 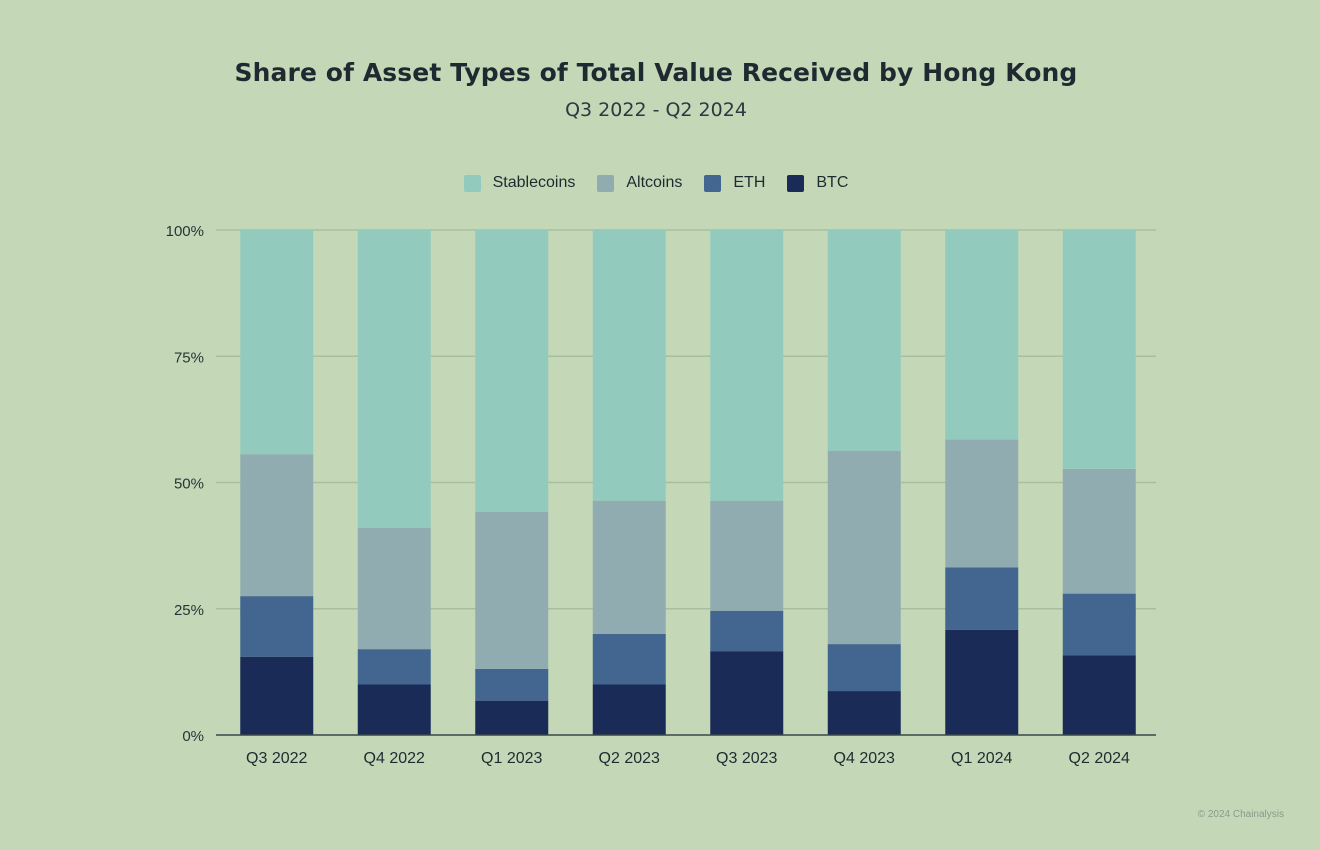 I want to click on y-tick-label: 100%, so click(x=185, y=231).